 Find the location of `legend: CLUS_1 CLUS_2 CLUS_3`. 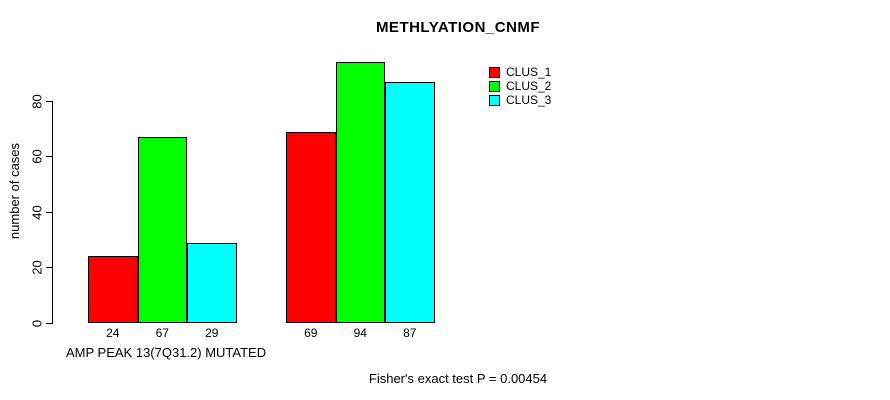

legend: CLUS_1 CLUS_2 CLUS_3 is located at coordinates (520, 86).